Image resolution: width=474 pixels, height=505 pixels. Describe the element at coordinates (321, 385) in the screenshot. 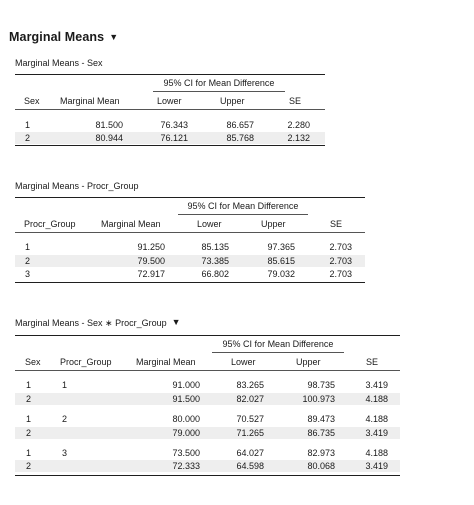

I see `cell-upper: 98.735` at that location.